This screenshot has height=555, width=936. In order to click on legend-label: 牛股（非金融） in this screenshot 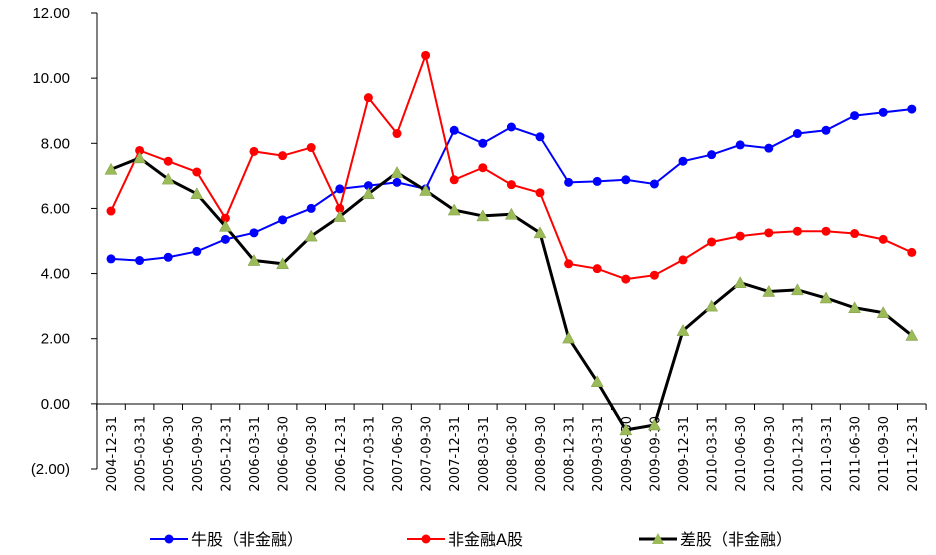, I will do `click(247, 539)`.